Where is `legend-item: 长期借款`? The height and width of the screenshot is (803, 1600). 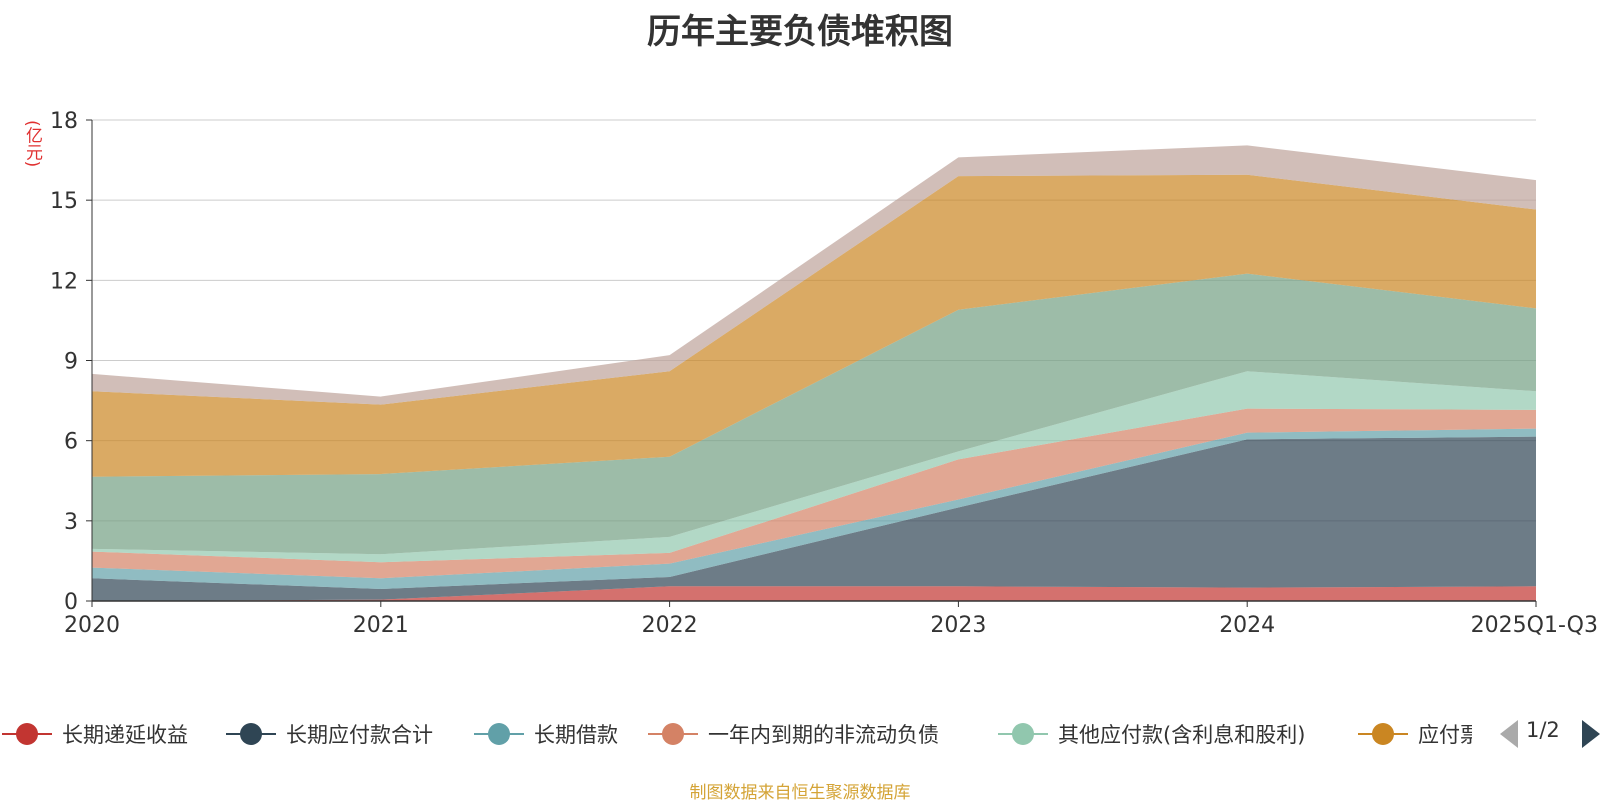
legend-item: 长期借款 is located at coordinates (546, 734).